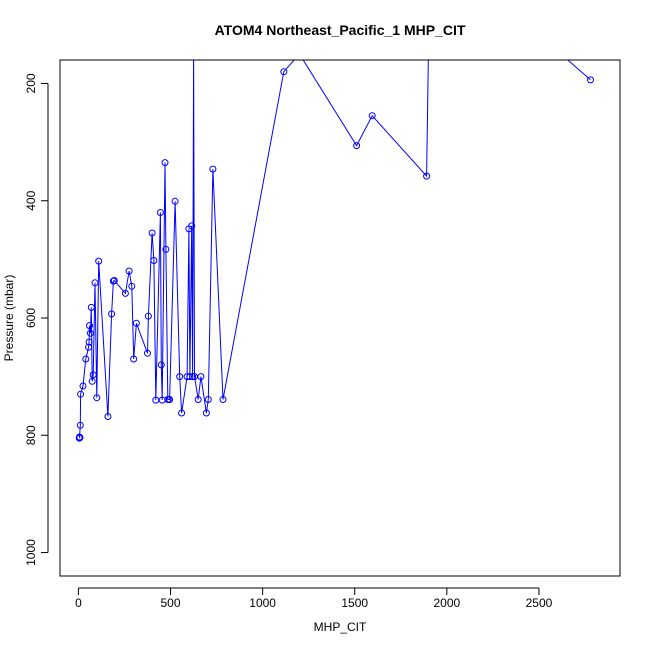  Describe the element at coordinates (314, 598) in the screenshot. I see `x-axis: 0 500 1000 1500 2000 2500` at that location.